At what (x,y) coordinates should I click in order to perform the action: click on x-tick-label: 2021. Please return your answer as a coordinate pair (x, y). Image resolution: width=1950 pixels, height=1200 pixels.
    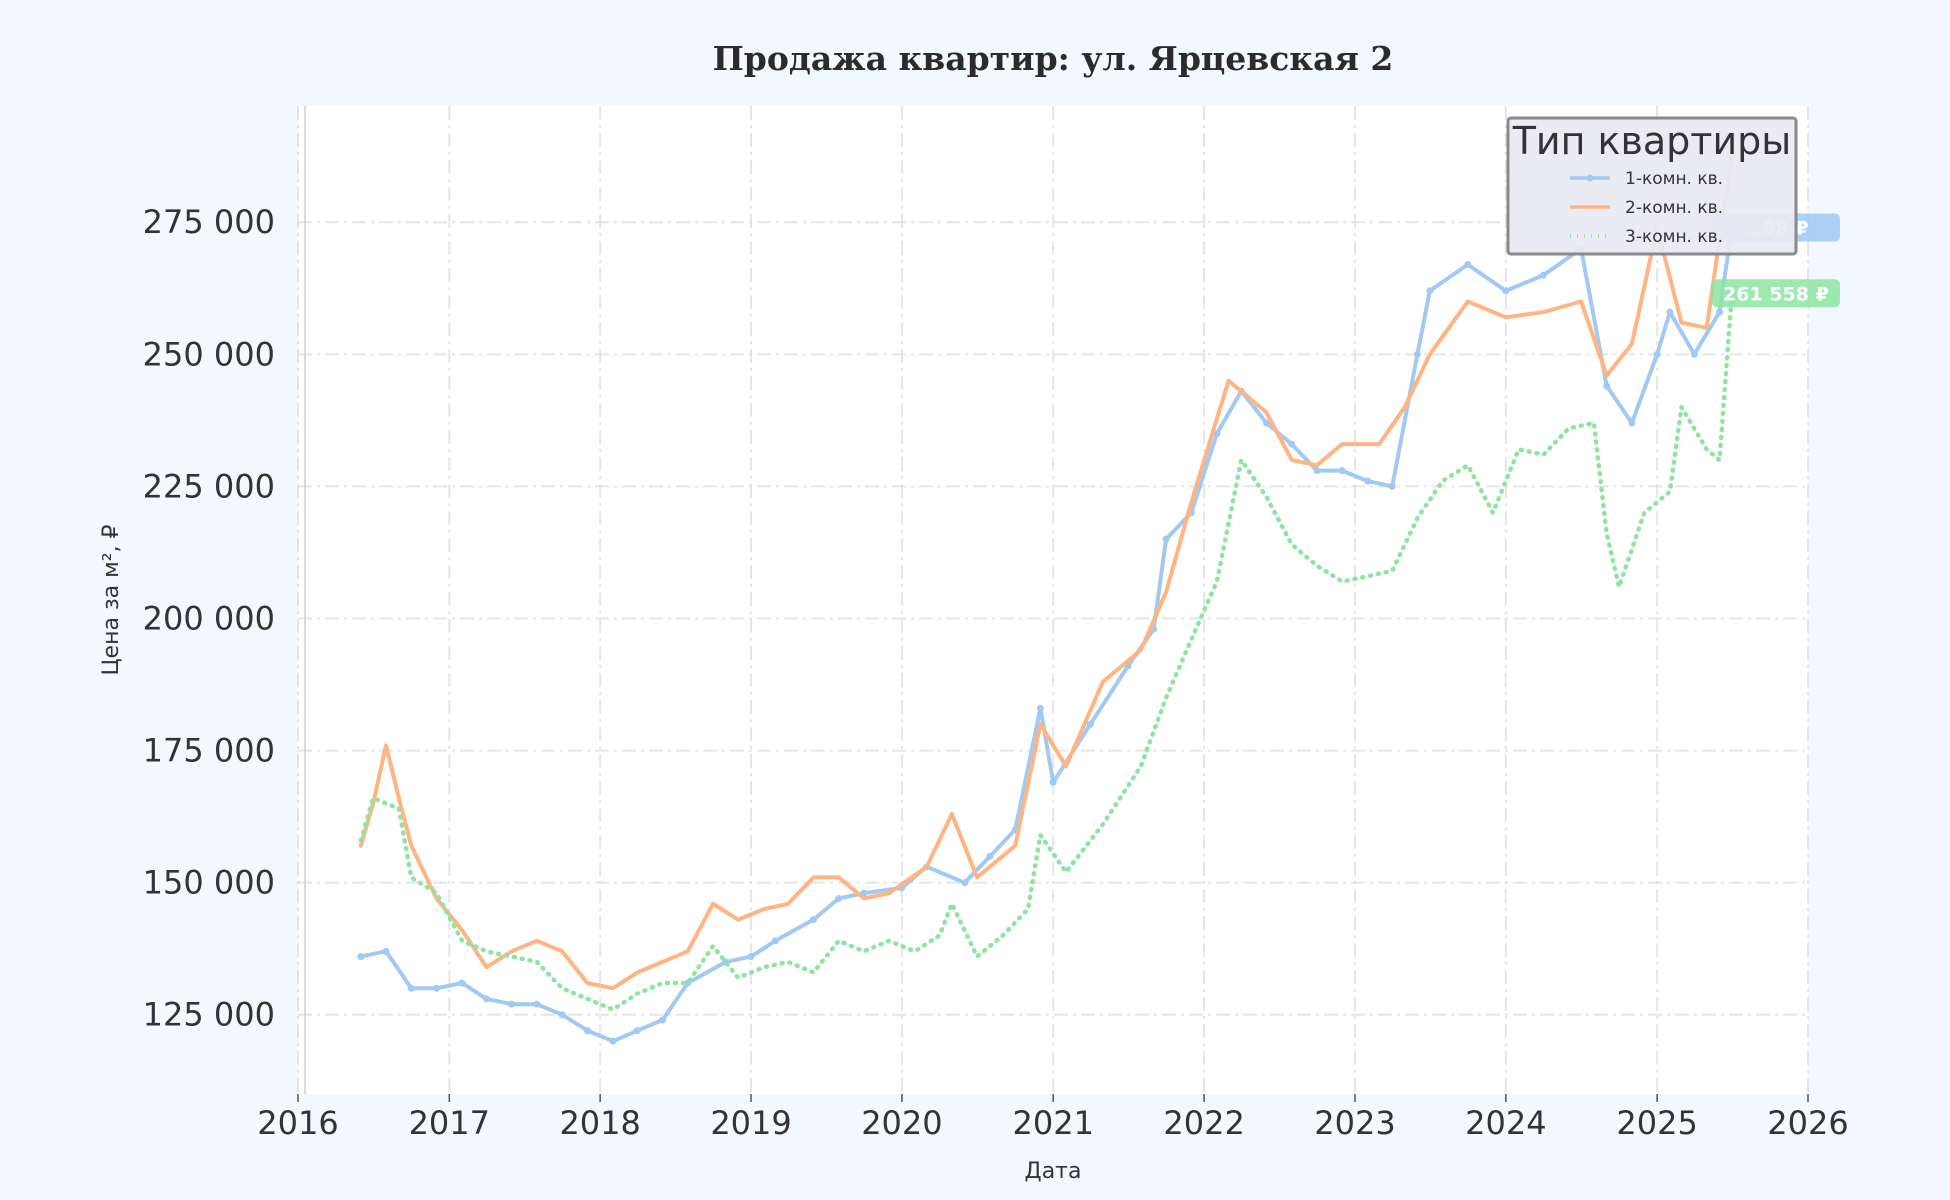
    Looking at the image, I should click on (1052, 1123).